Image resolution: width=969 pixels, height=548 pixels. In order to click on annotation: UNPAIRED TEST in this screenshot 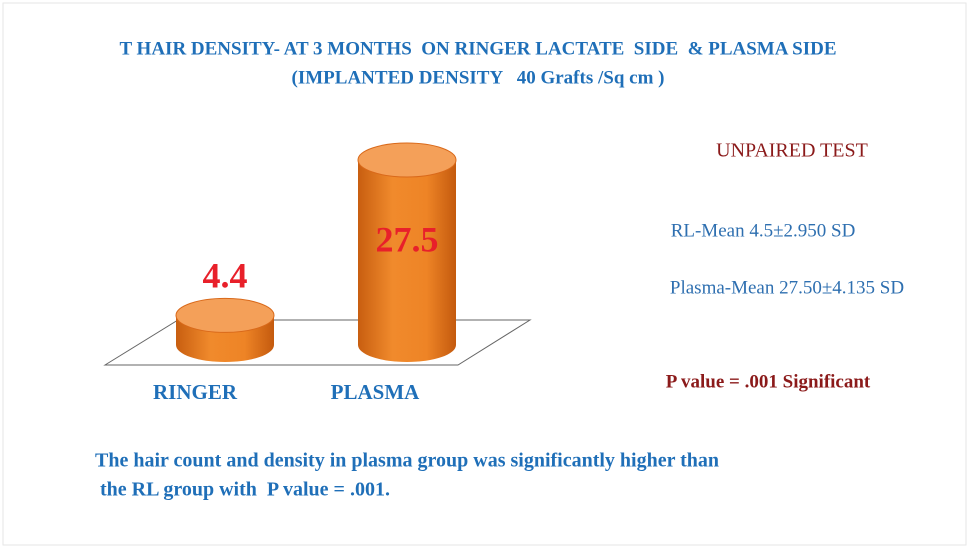, I will do `click(792, 151)`.